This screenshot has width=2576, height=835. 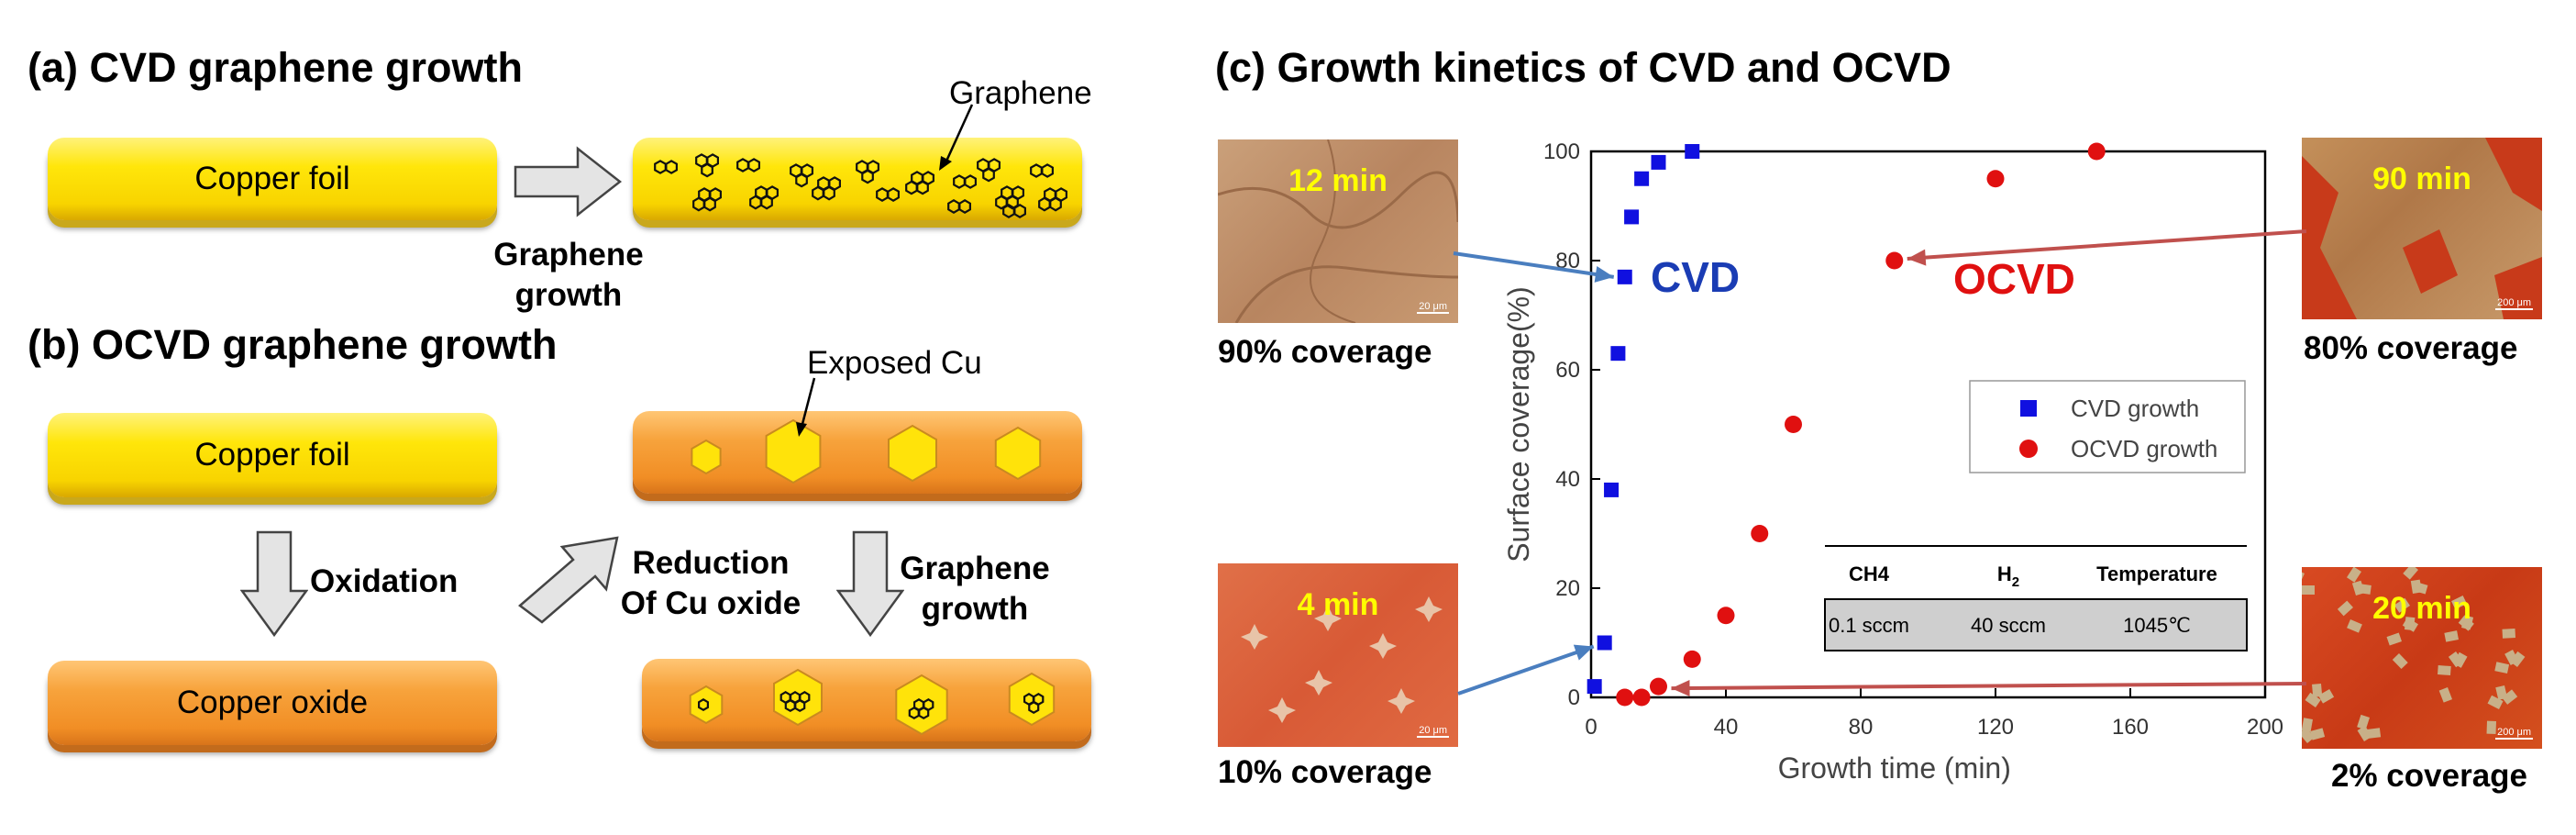 I want to click on micrograph-20min-time: 20 min, so click(x=2421, y=608).